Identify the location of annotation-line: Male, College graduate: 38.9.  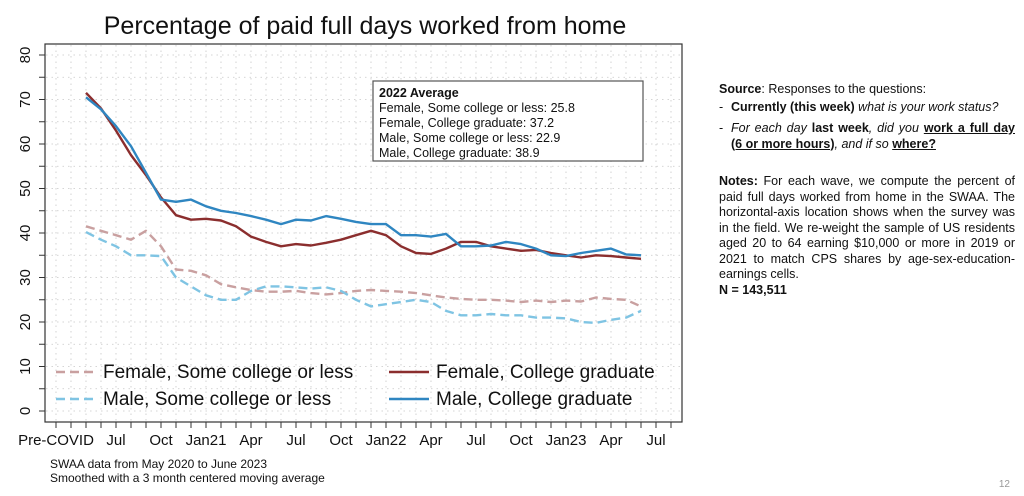
(459, 153).